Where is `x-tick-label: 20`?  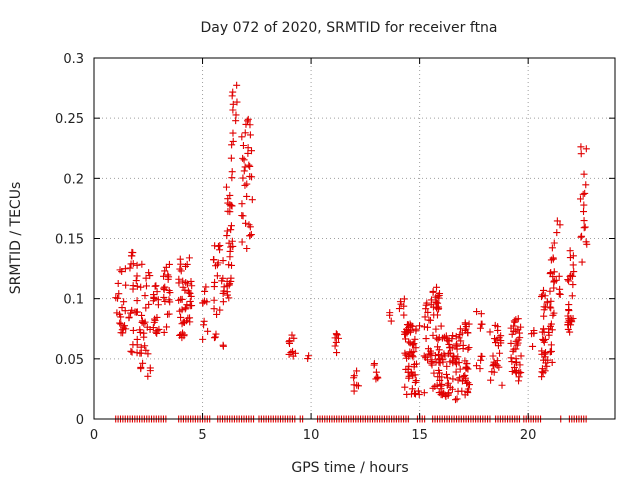
x-tick-label: 20 is located at coordinates (528, 435).